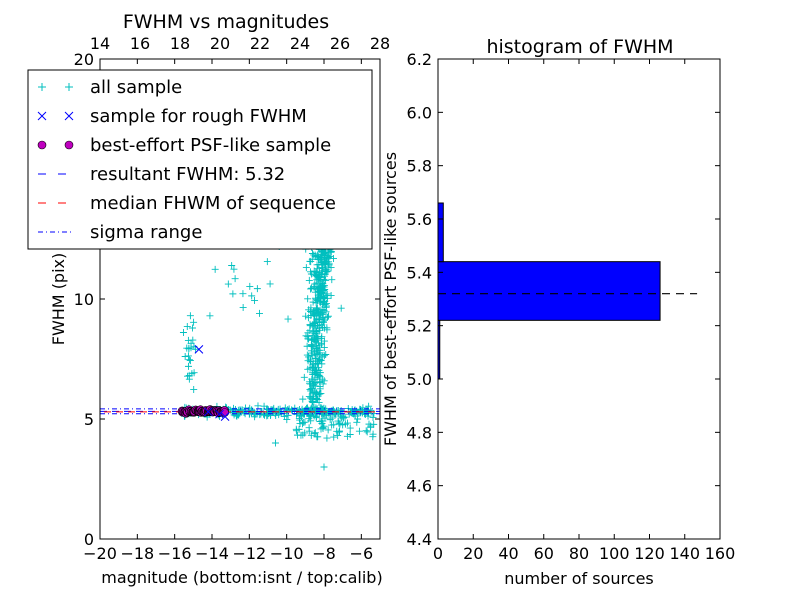 Image resolution: width=800 pixels, height=600 pixels. I want to click on right-y-axis-label: FWHM of best-effort PSF-like sources, so click(390, 299).